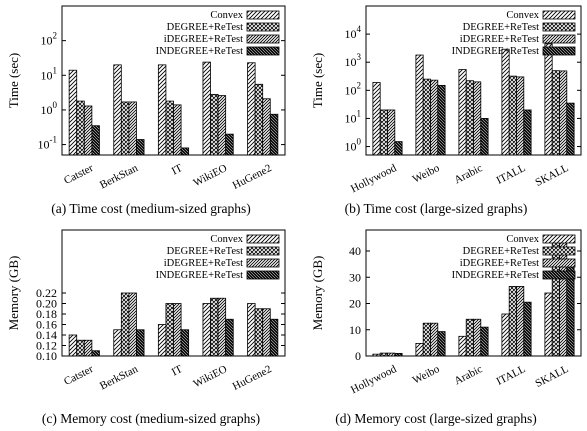 This screenshot has width=587, height=431. I want to click on bar-2-INDEGREE+ReTest-SKALL, so click(570, 129).